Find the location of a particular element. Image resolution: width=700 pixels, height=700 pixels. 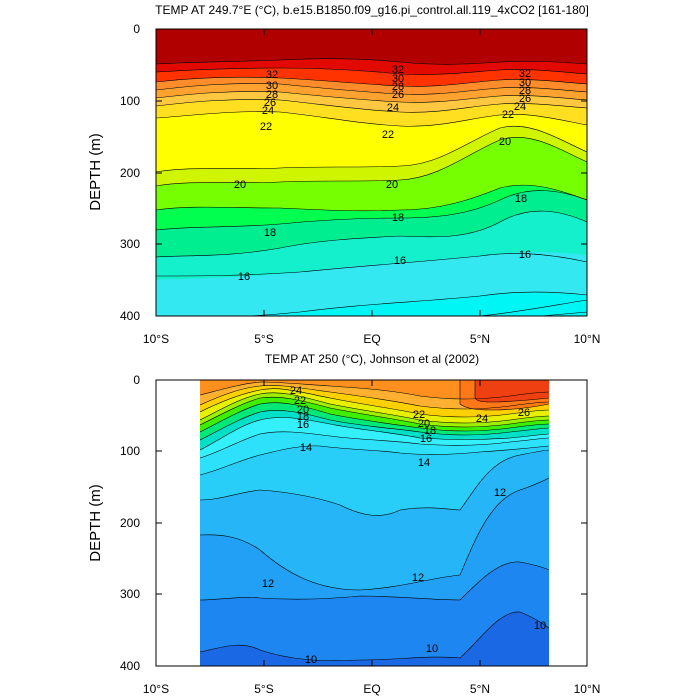

bottom-x-tick-labels: 10°S 5°S EQ 5°N 10°N is located at coordinates (371, 689).